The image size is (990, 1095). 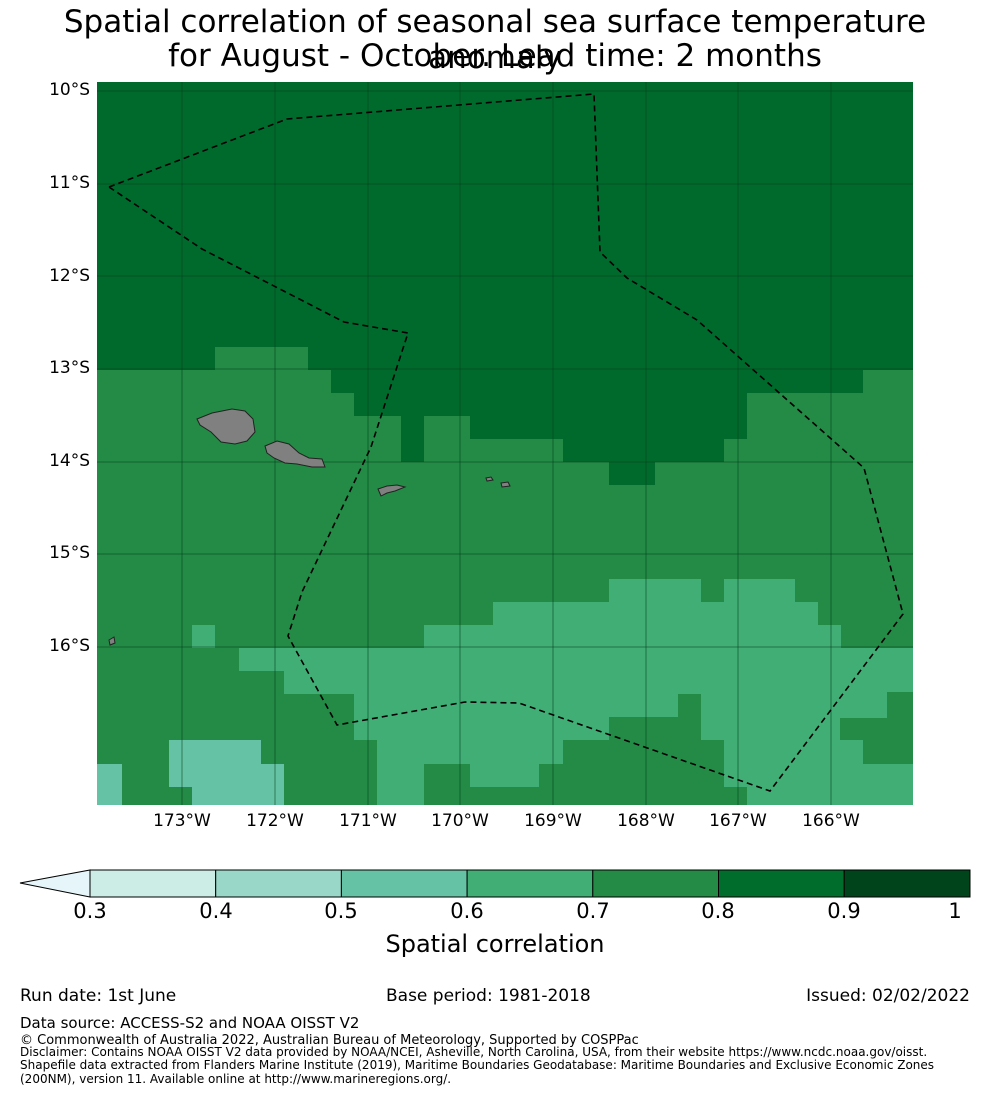 I want to click on colorbar-under-arrow, so click(x=55, y=883).